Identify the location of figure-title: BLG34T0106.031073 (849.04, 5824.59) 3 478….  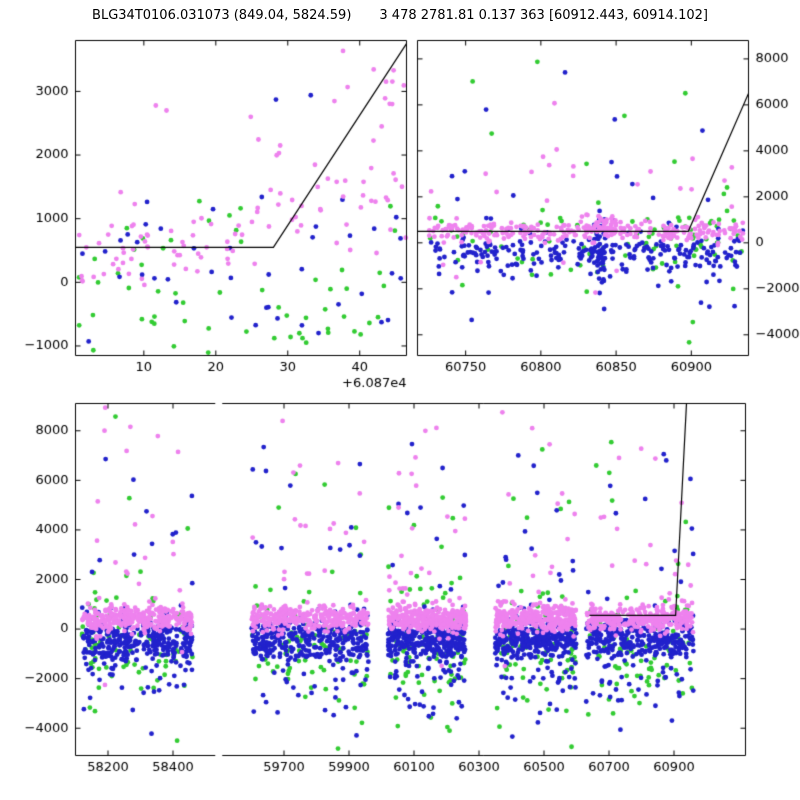
(400, 15).